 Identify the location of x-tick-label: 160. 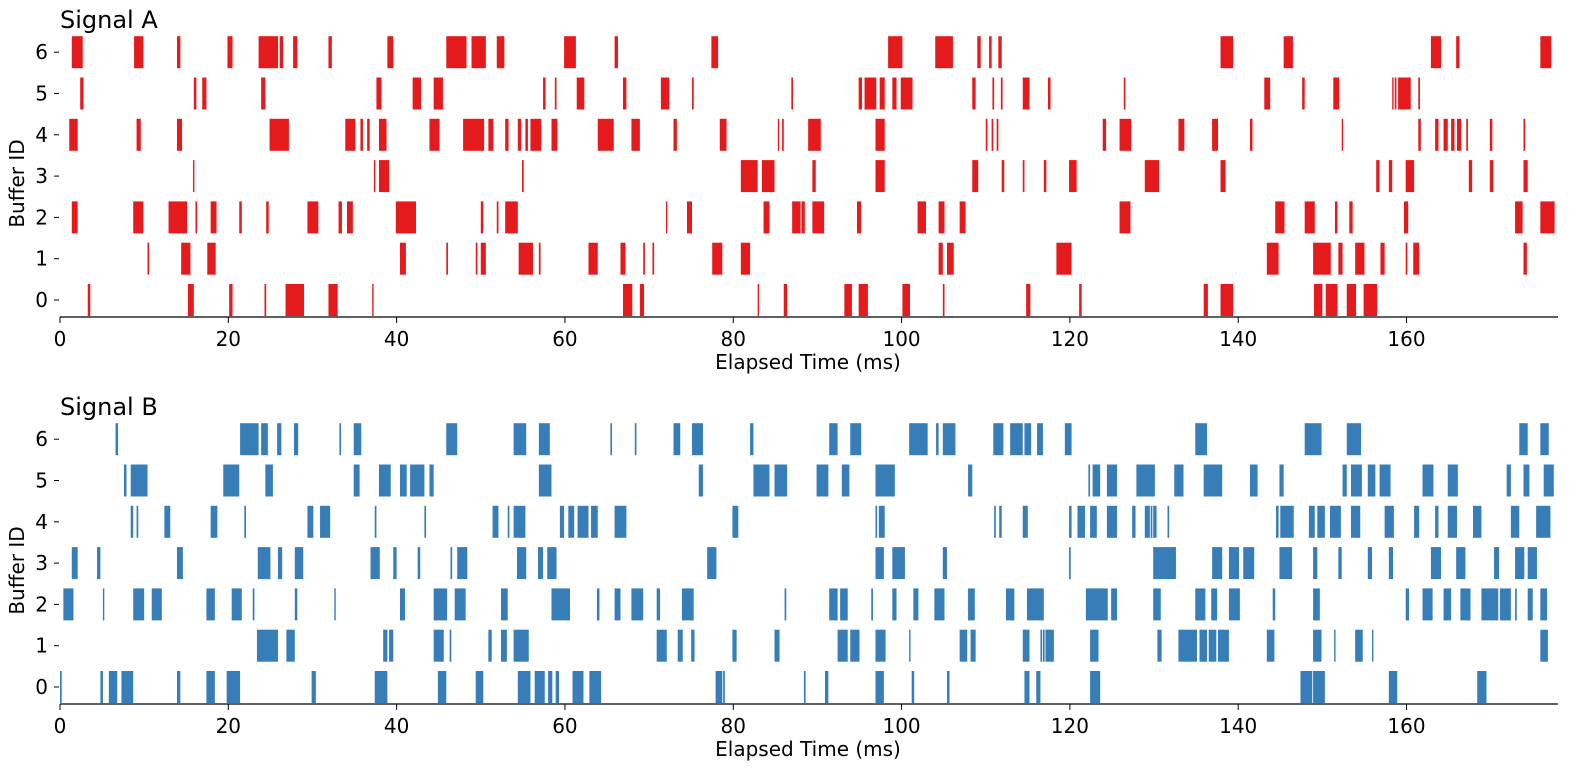
(1406, 339).